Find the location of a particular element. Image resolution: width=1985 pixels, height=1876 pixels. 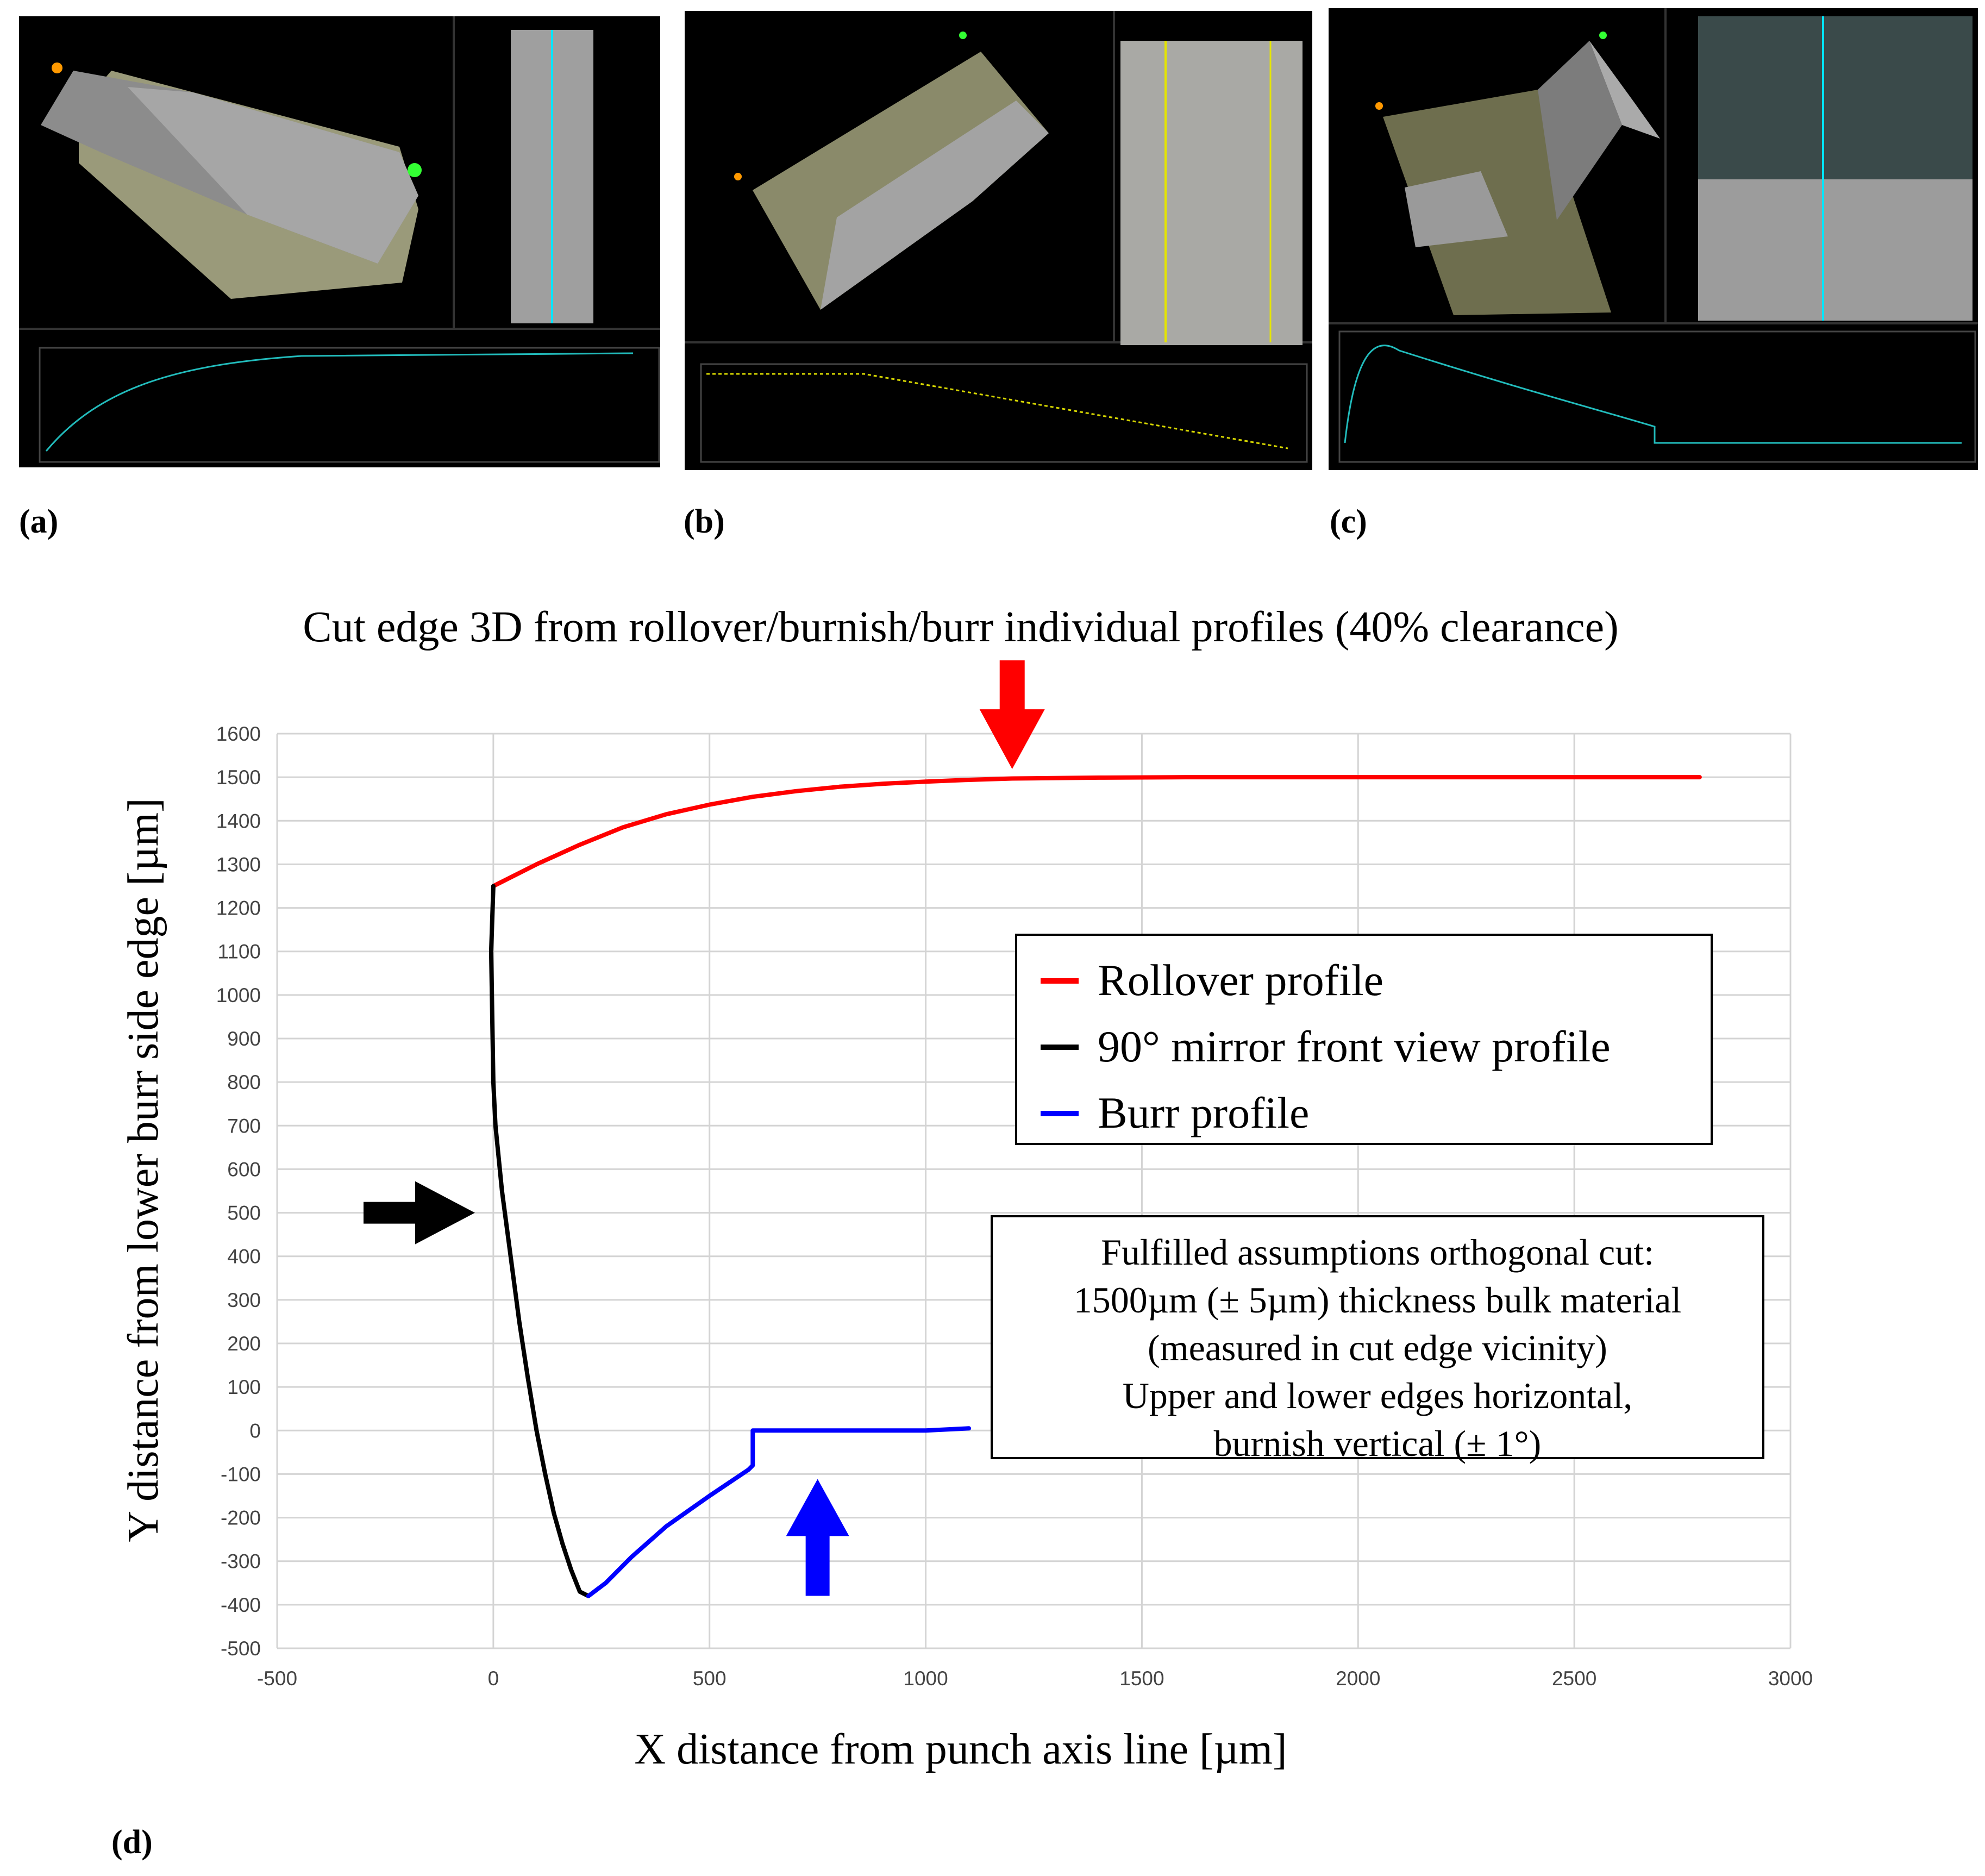

y-tick-label: 400 is located at coordinates (244, 1257).